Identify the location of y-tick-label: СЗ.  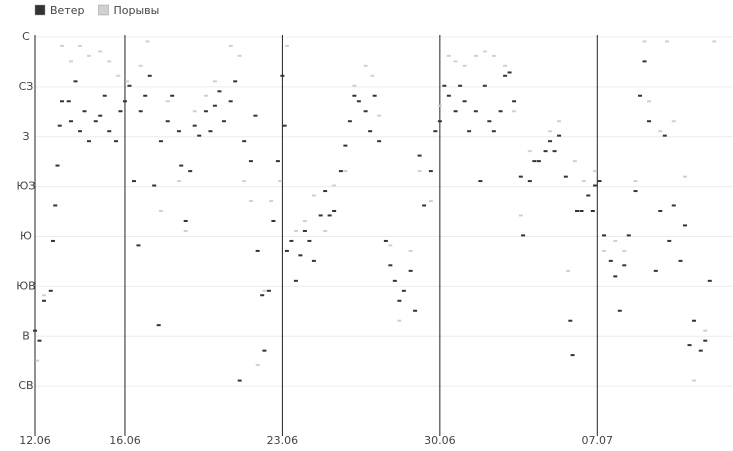
(26, 86).